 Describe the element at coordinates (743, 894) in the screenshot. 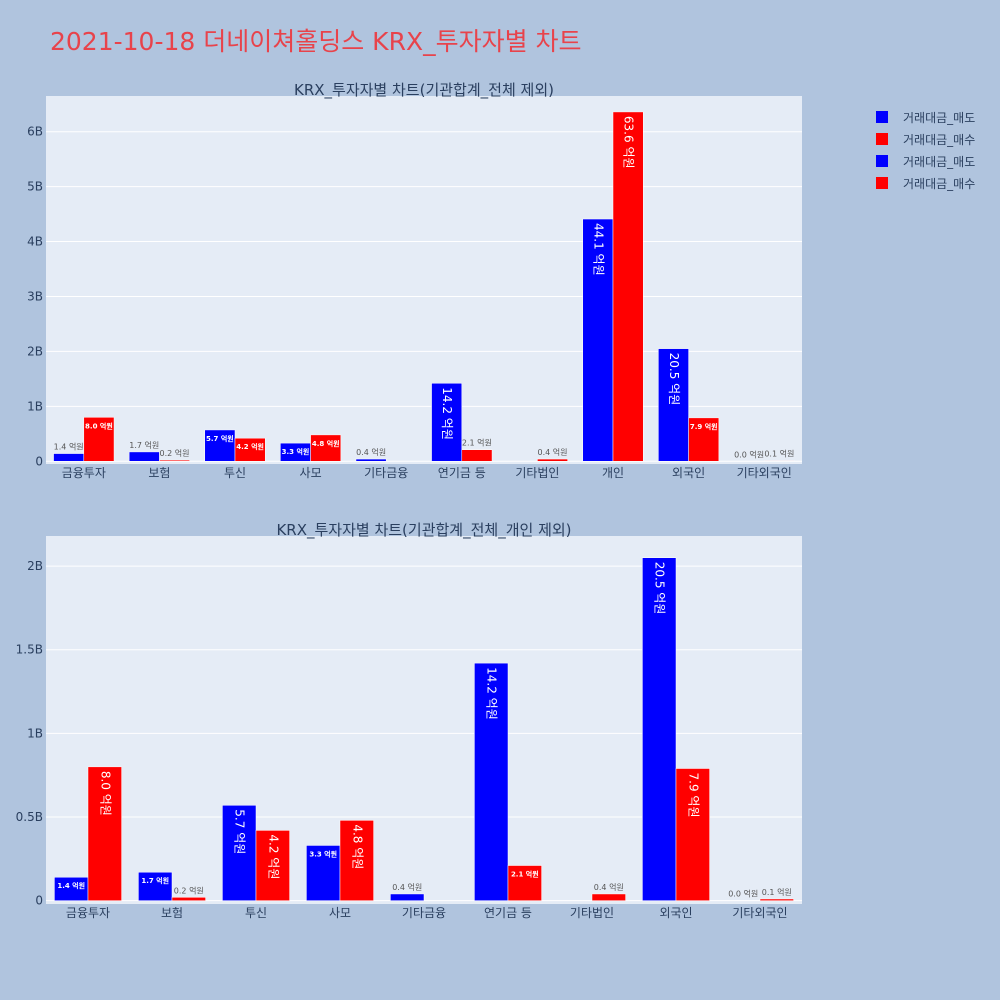

I see `data-label: 0.0 억원` at that location.